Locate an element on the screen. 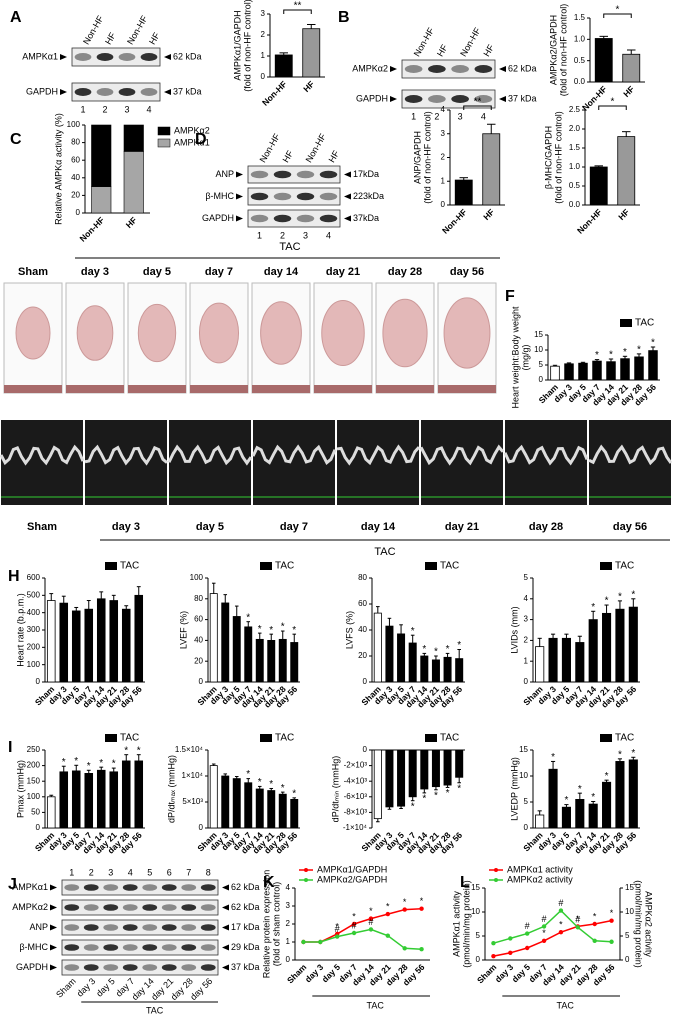  axis-label: (pmol/min/mg protein) is located at coordinates (639, 924).